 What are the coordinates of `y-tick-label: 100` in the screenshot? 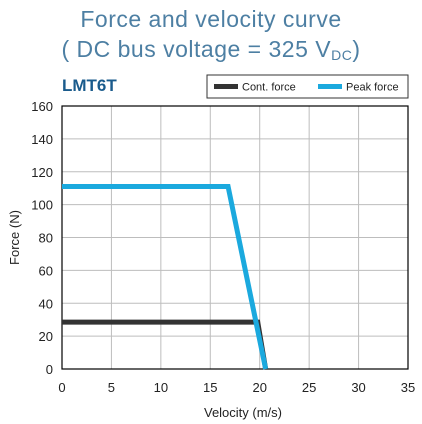 It's located at (42, 205).